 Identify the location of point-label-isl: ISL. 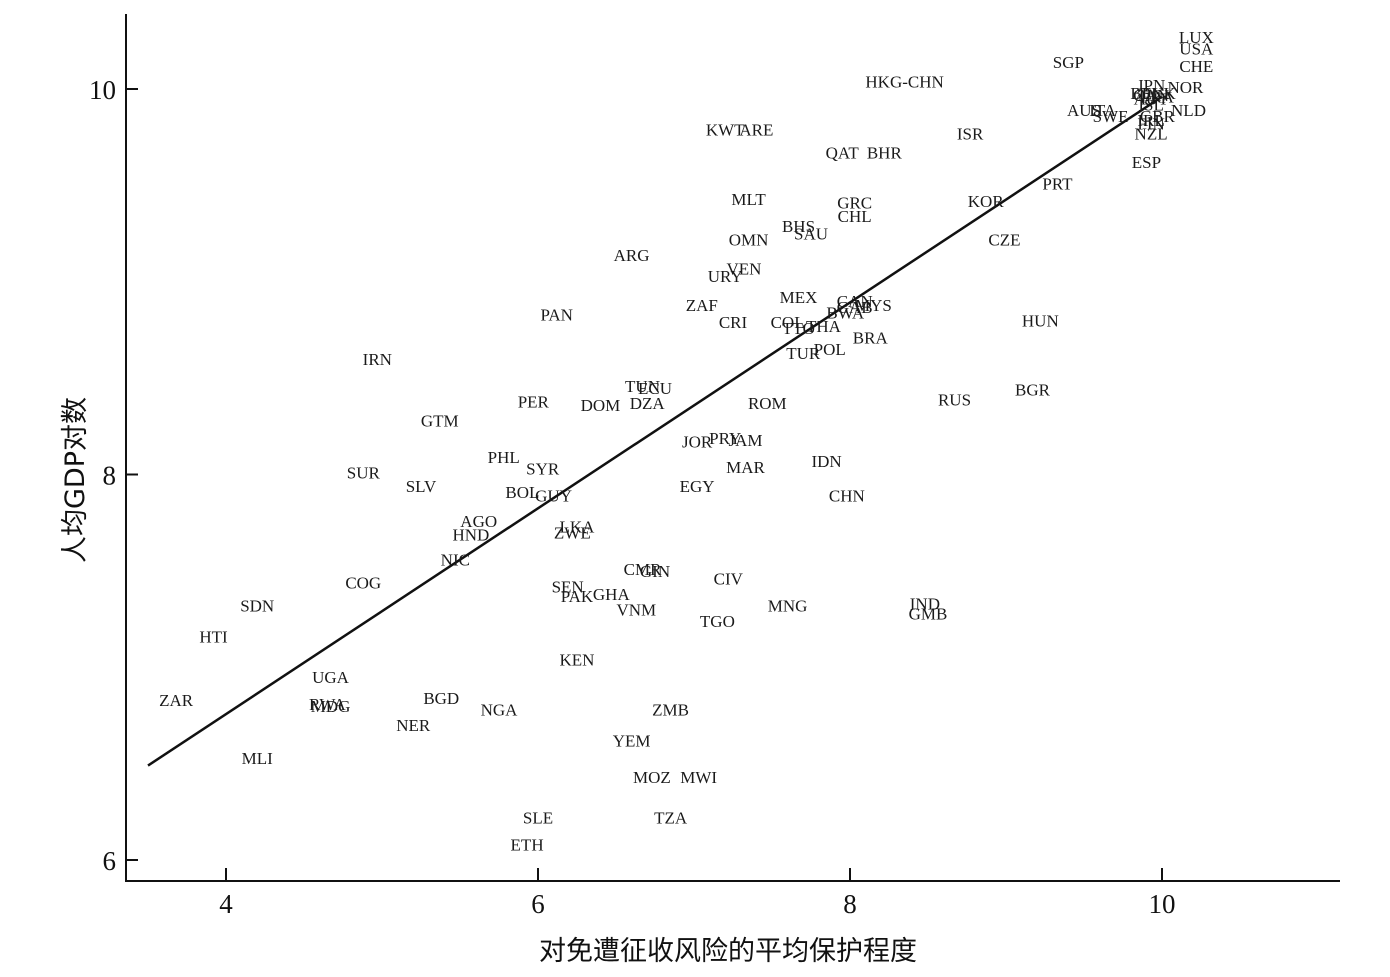
(1151, 104).